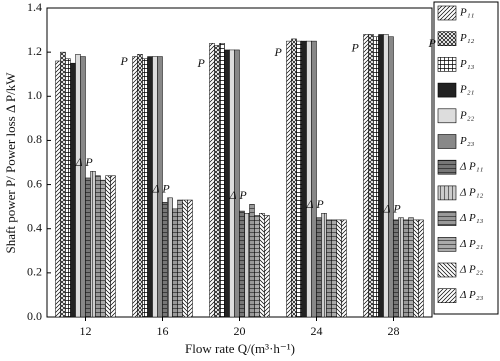 The image size is (500, 361). I want to click on legend-label: Δ P₂₃, so click(471, 295).